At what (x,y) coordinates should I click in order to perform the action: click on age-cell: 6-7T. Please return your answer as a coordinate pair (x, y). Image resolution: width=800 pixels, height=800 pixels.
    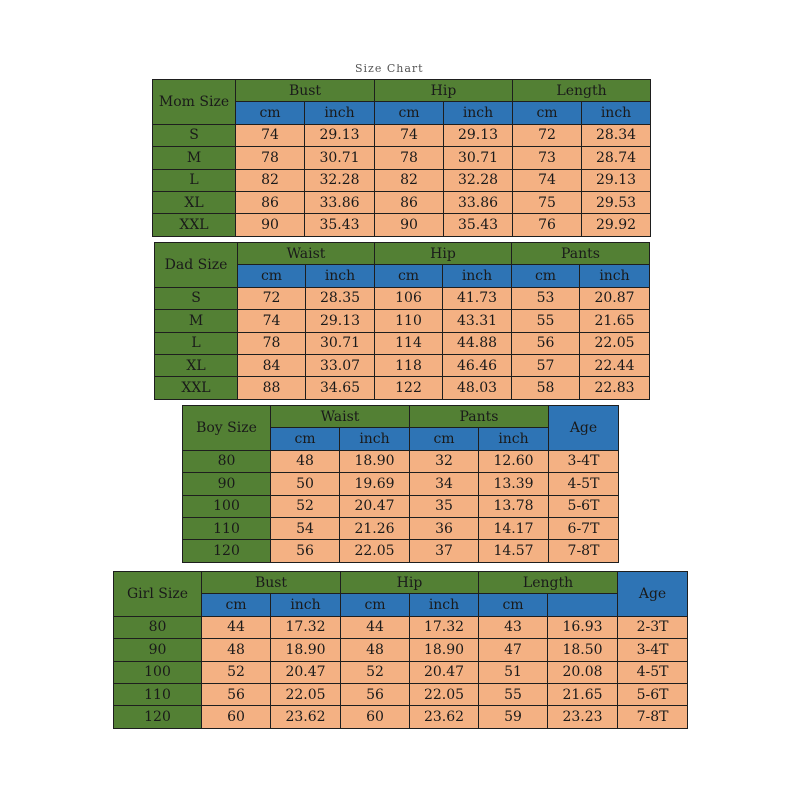
    Looking at the image, I should click on (583, 528).